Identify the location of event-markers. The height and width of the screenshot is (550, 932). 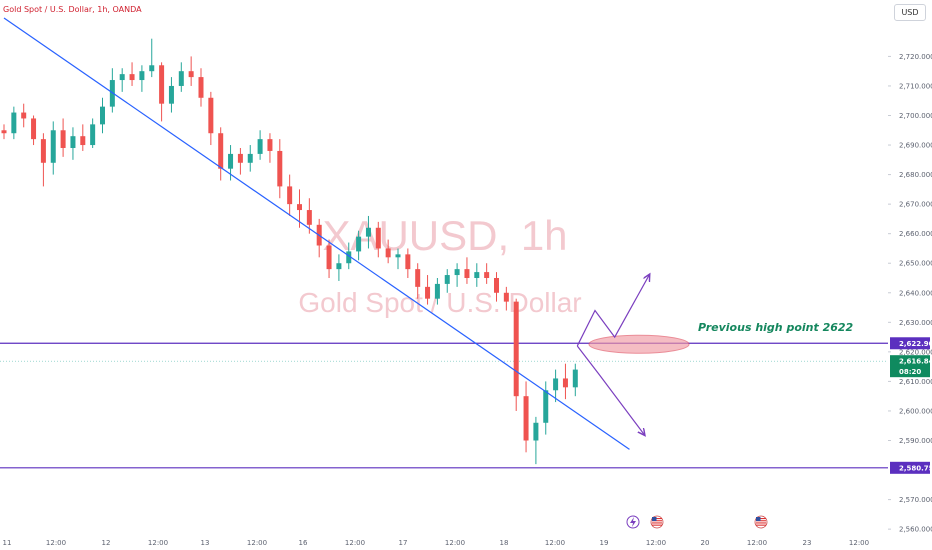
(697, 522).